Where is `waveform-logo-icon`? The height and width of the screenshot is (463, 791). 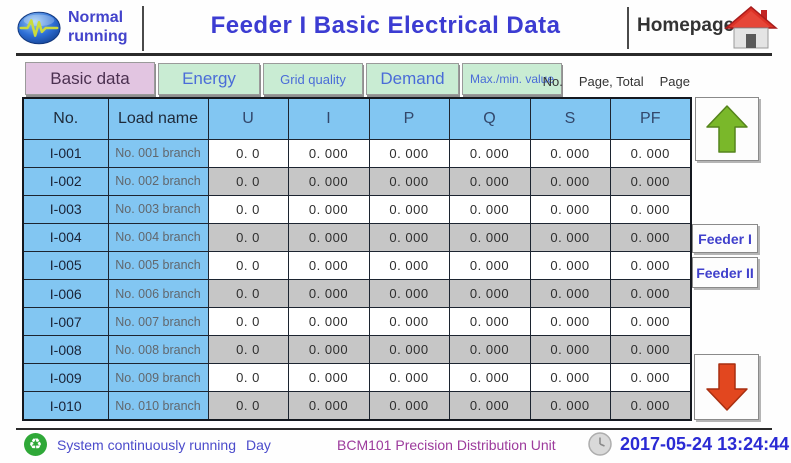 waveform-logo-icon is located at coordinates (39, 28).